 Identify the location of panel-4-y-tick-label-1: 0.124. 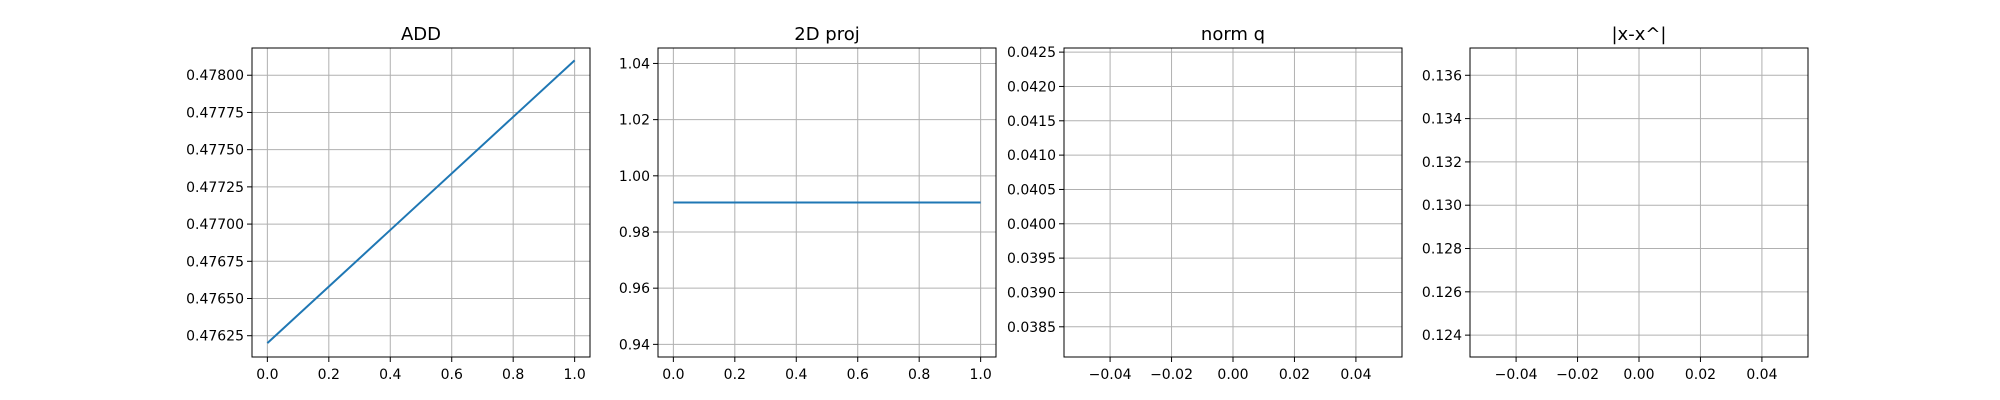
(1442, 336).